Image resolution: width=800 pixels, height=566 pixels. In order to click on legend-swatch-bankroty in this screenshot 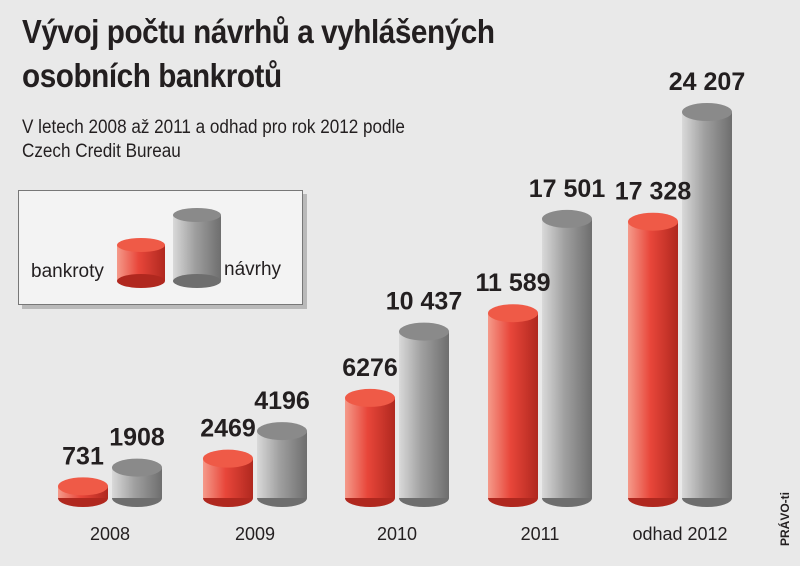, I will do `click(141, 263)`.